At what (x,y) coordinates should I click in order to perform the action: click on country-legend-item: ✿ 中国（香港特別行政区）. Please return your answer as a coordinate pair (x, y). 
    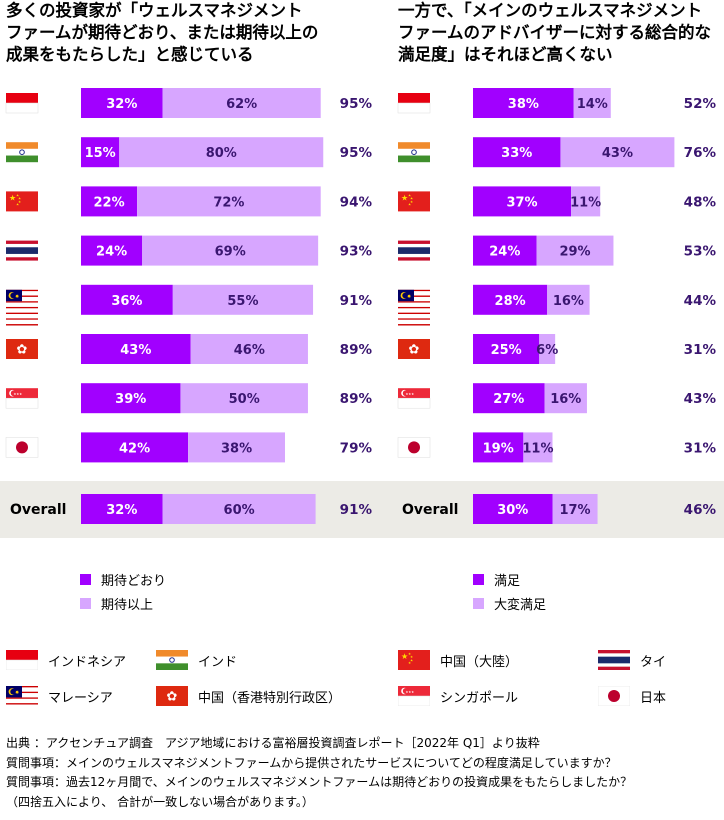
    Looking at the image, I should click on (248, 696).